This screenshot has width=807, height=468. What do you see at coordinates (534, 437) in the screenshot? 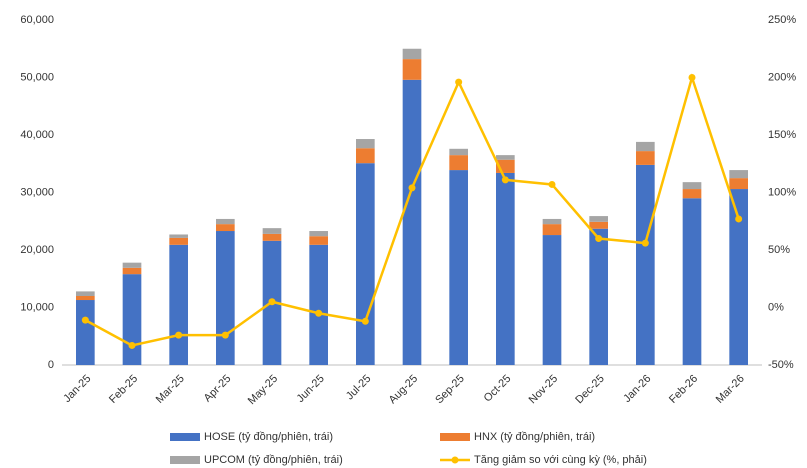
I see `legend-label: HNX (tỷ đồng/phiên, trái)` at bounding box center [534, 437].